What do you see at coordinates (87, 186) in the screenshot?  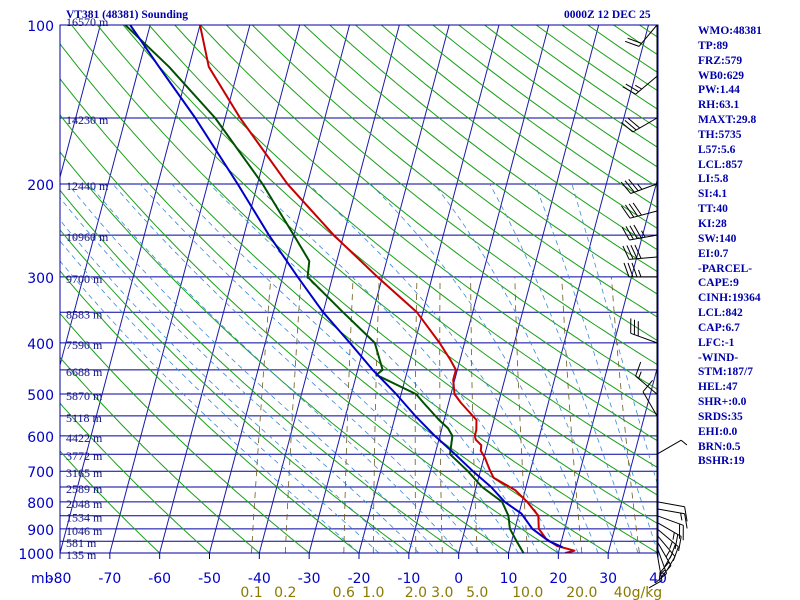 I see `height-label: 12440 m` at bounding box center [87, 186].